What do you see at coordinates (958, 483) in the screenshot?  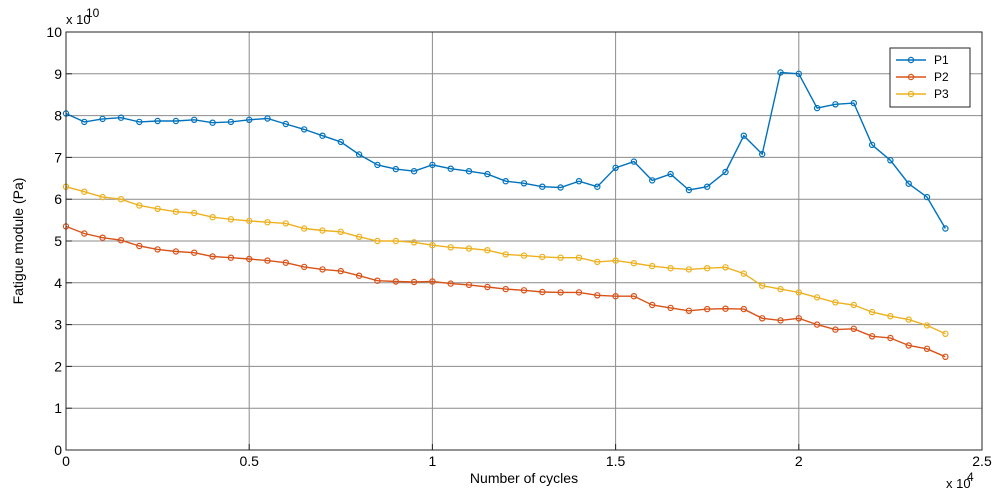 I see `x-multiplier-label: x 10` at bounding box center [958, 483].